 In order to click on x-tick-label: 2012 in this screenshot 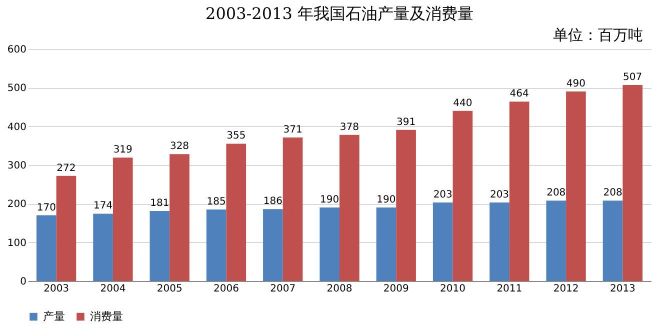, I will do `click(566, 289)`.